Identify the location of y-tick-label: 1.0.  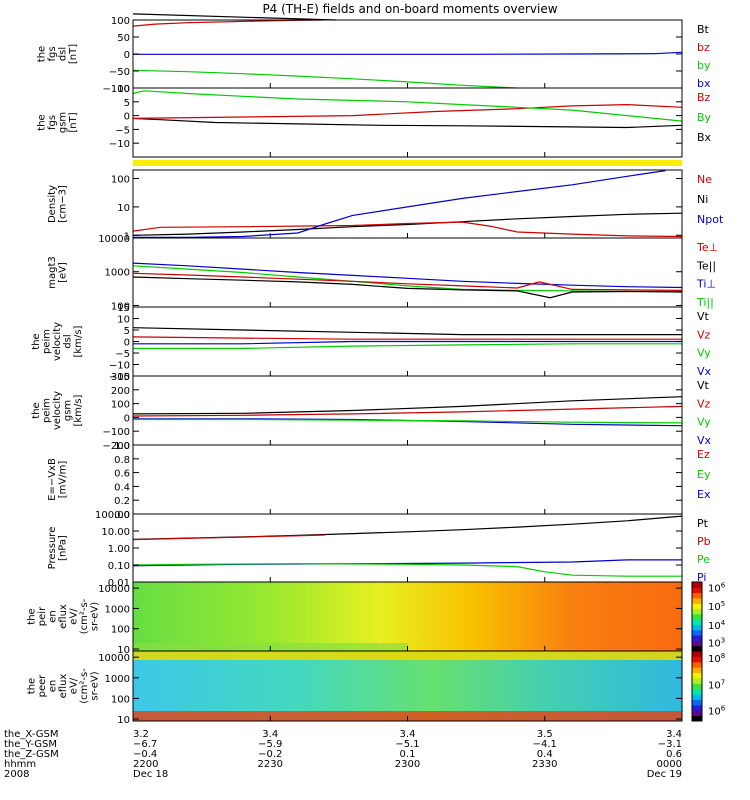
(122, 446).